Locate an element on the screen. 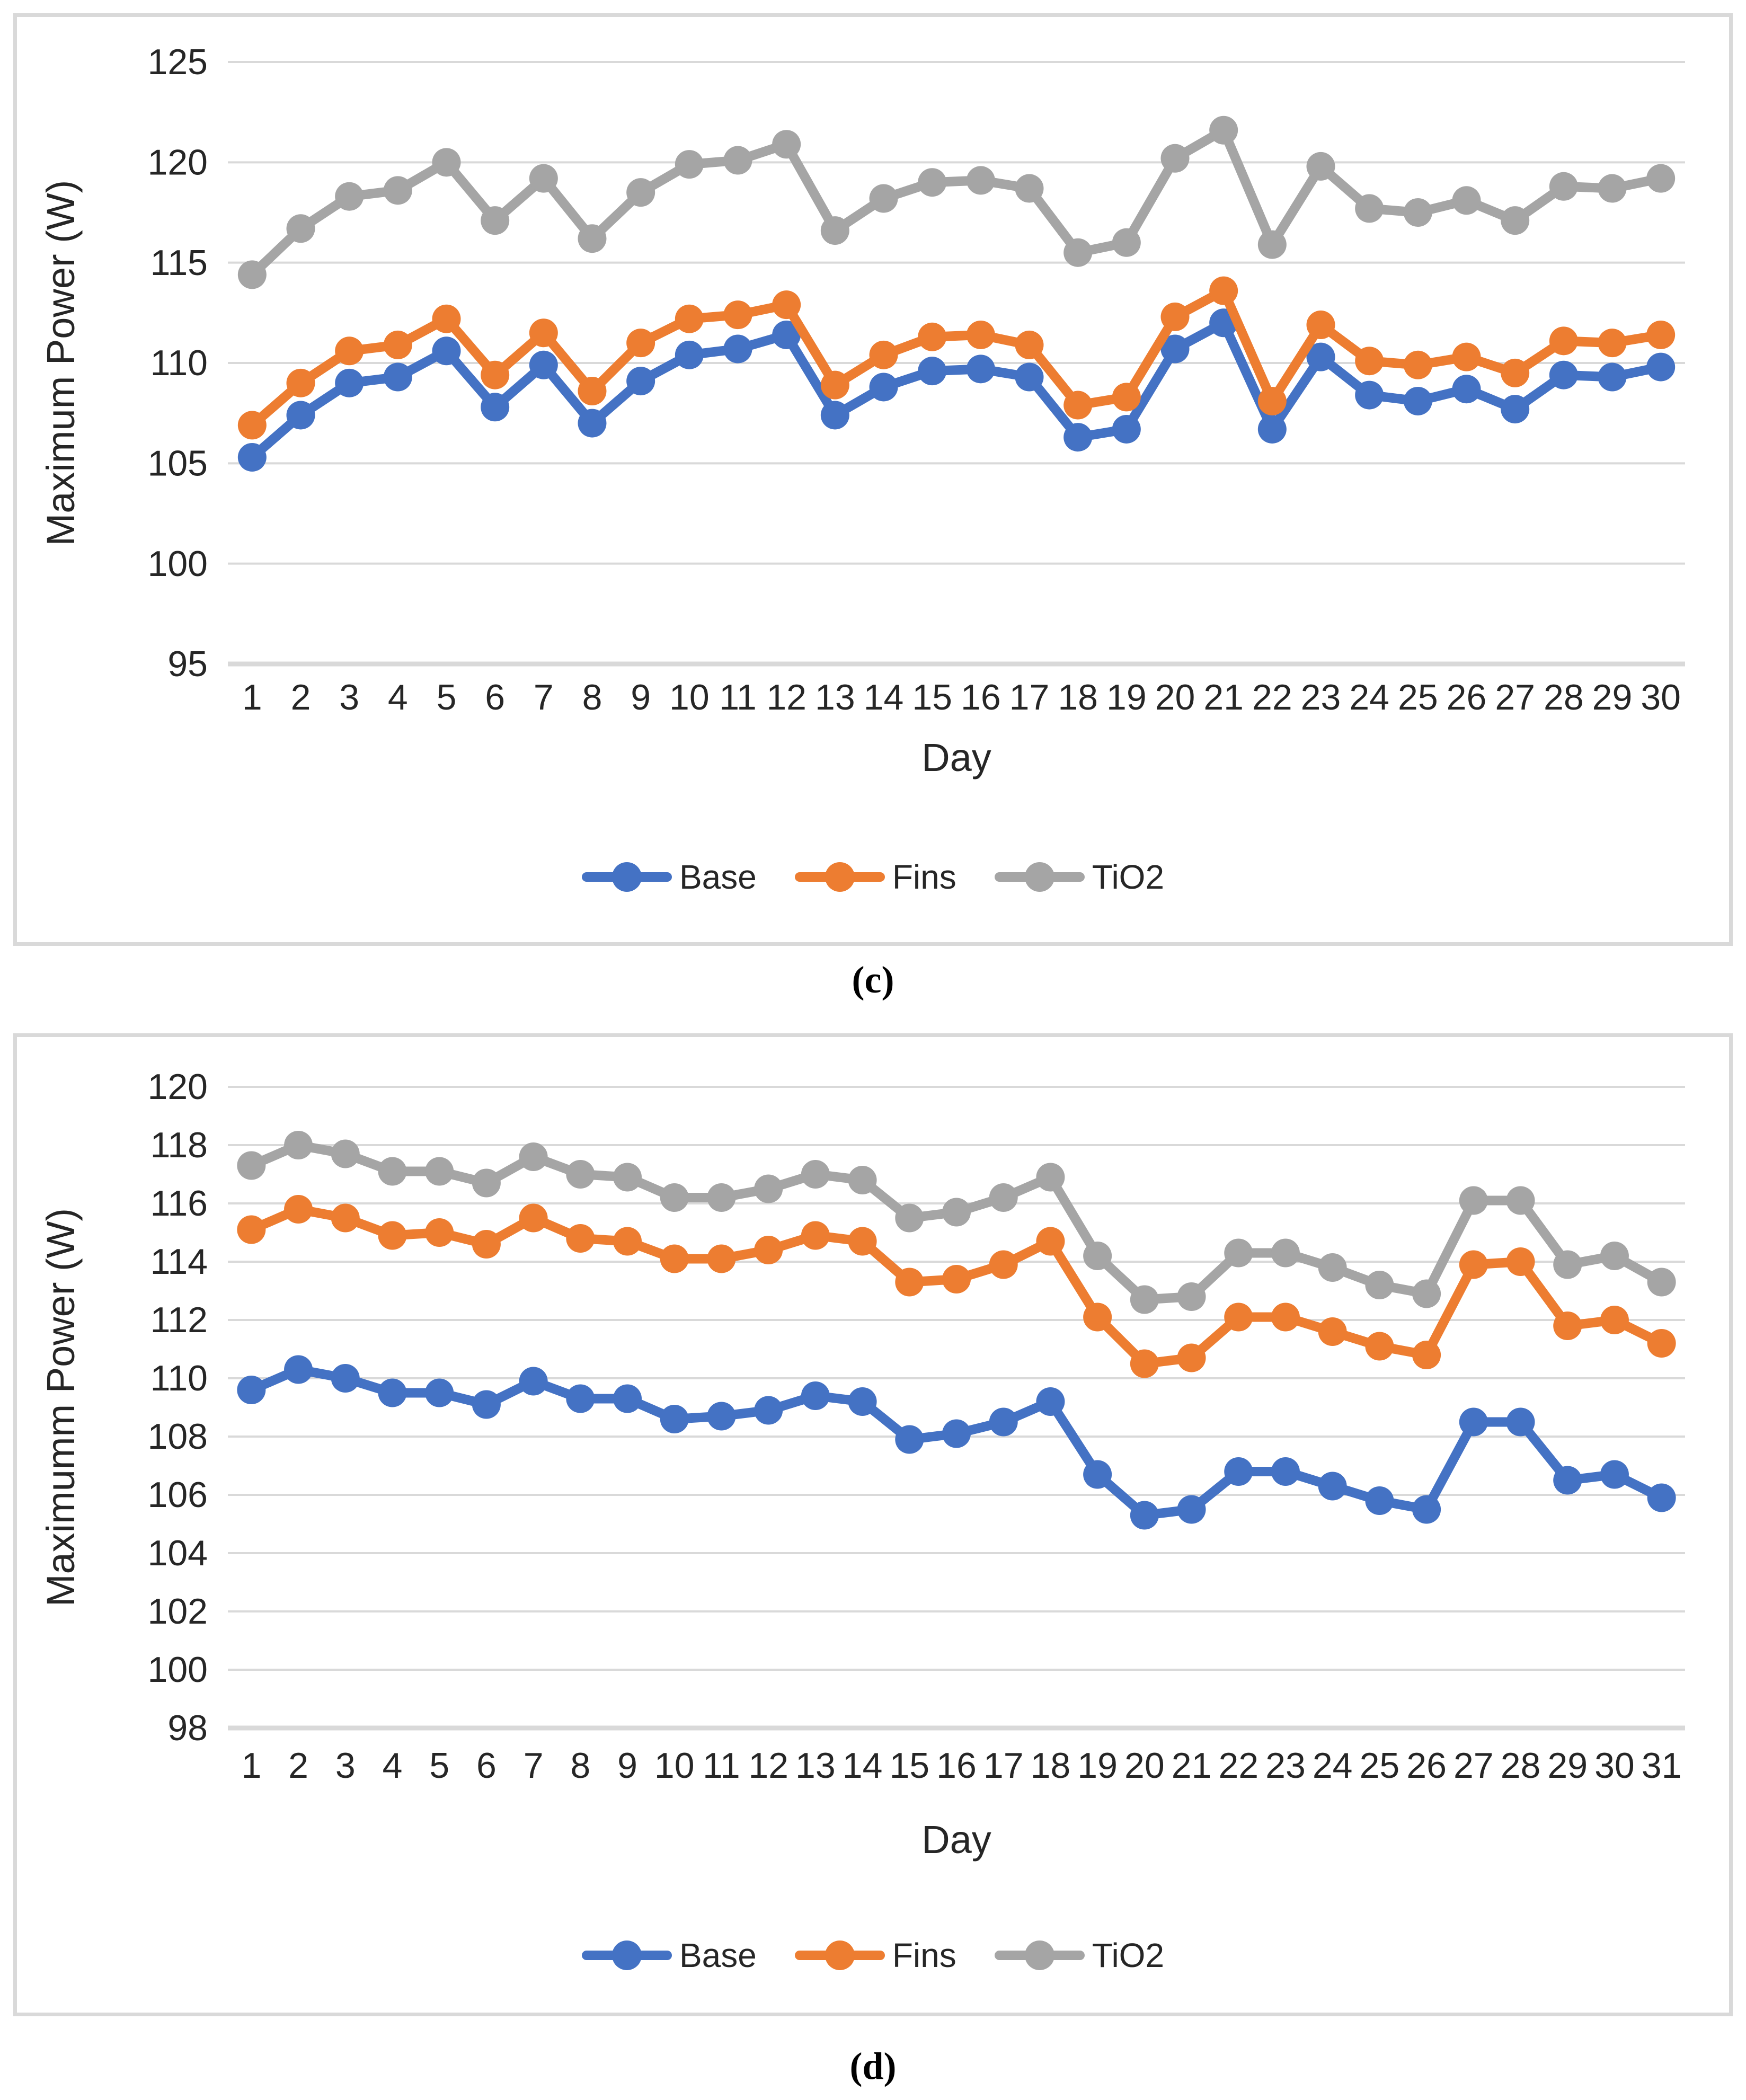  x-tick-label-9: 9 is located at coordinates (627, 1765).